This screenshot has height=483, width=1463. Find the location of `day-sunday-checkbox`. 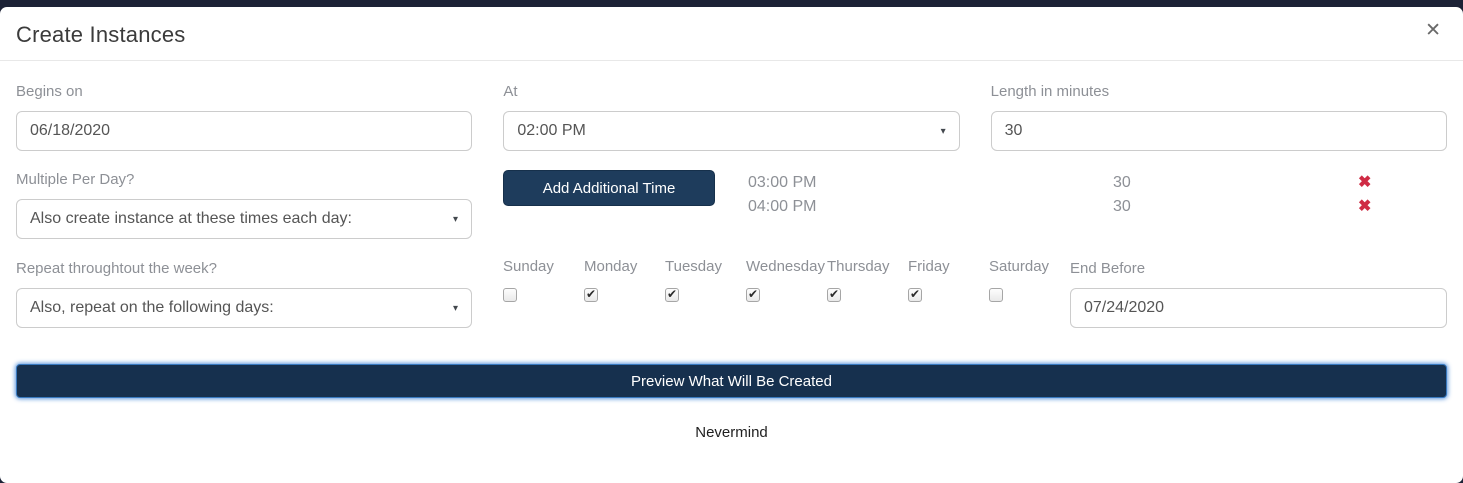

day-sunday-checkbox is located at coordinates (510, 295).